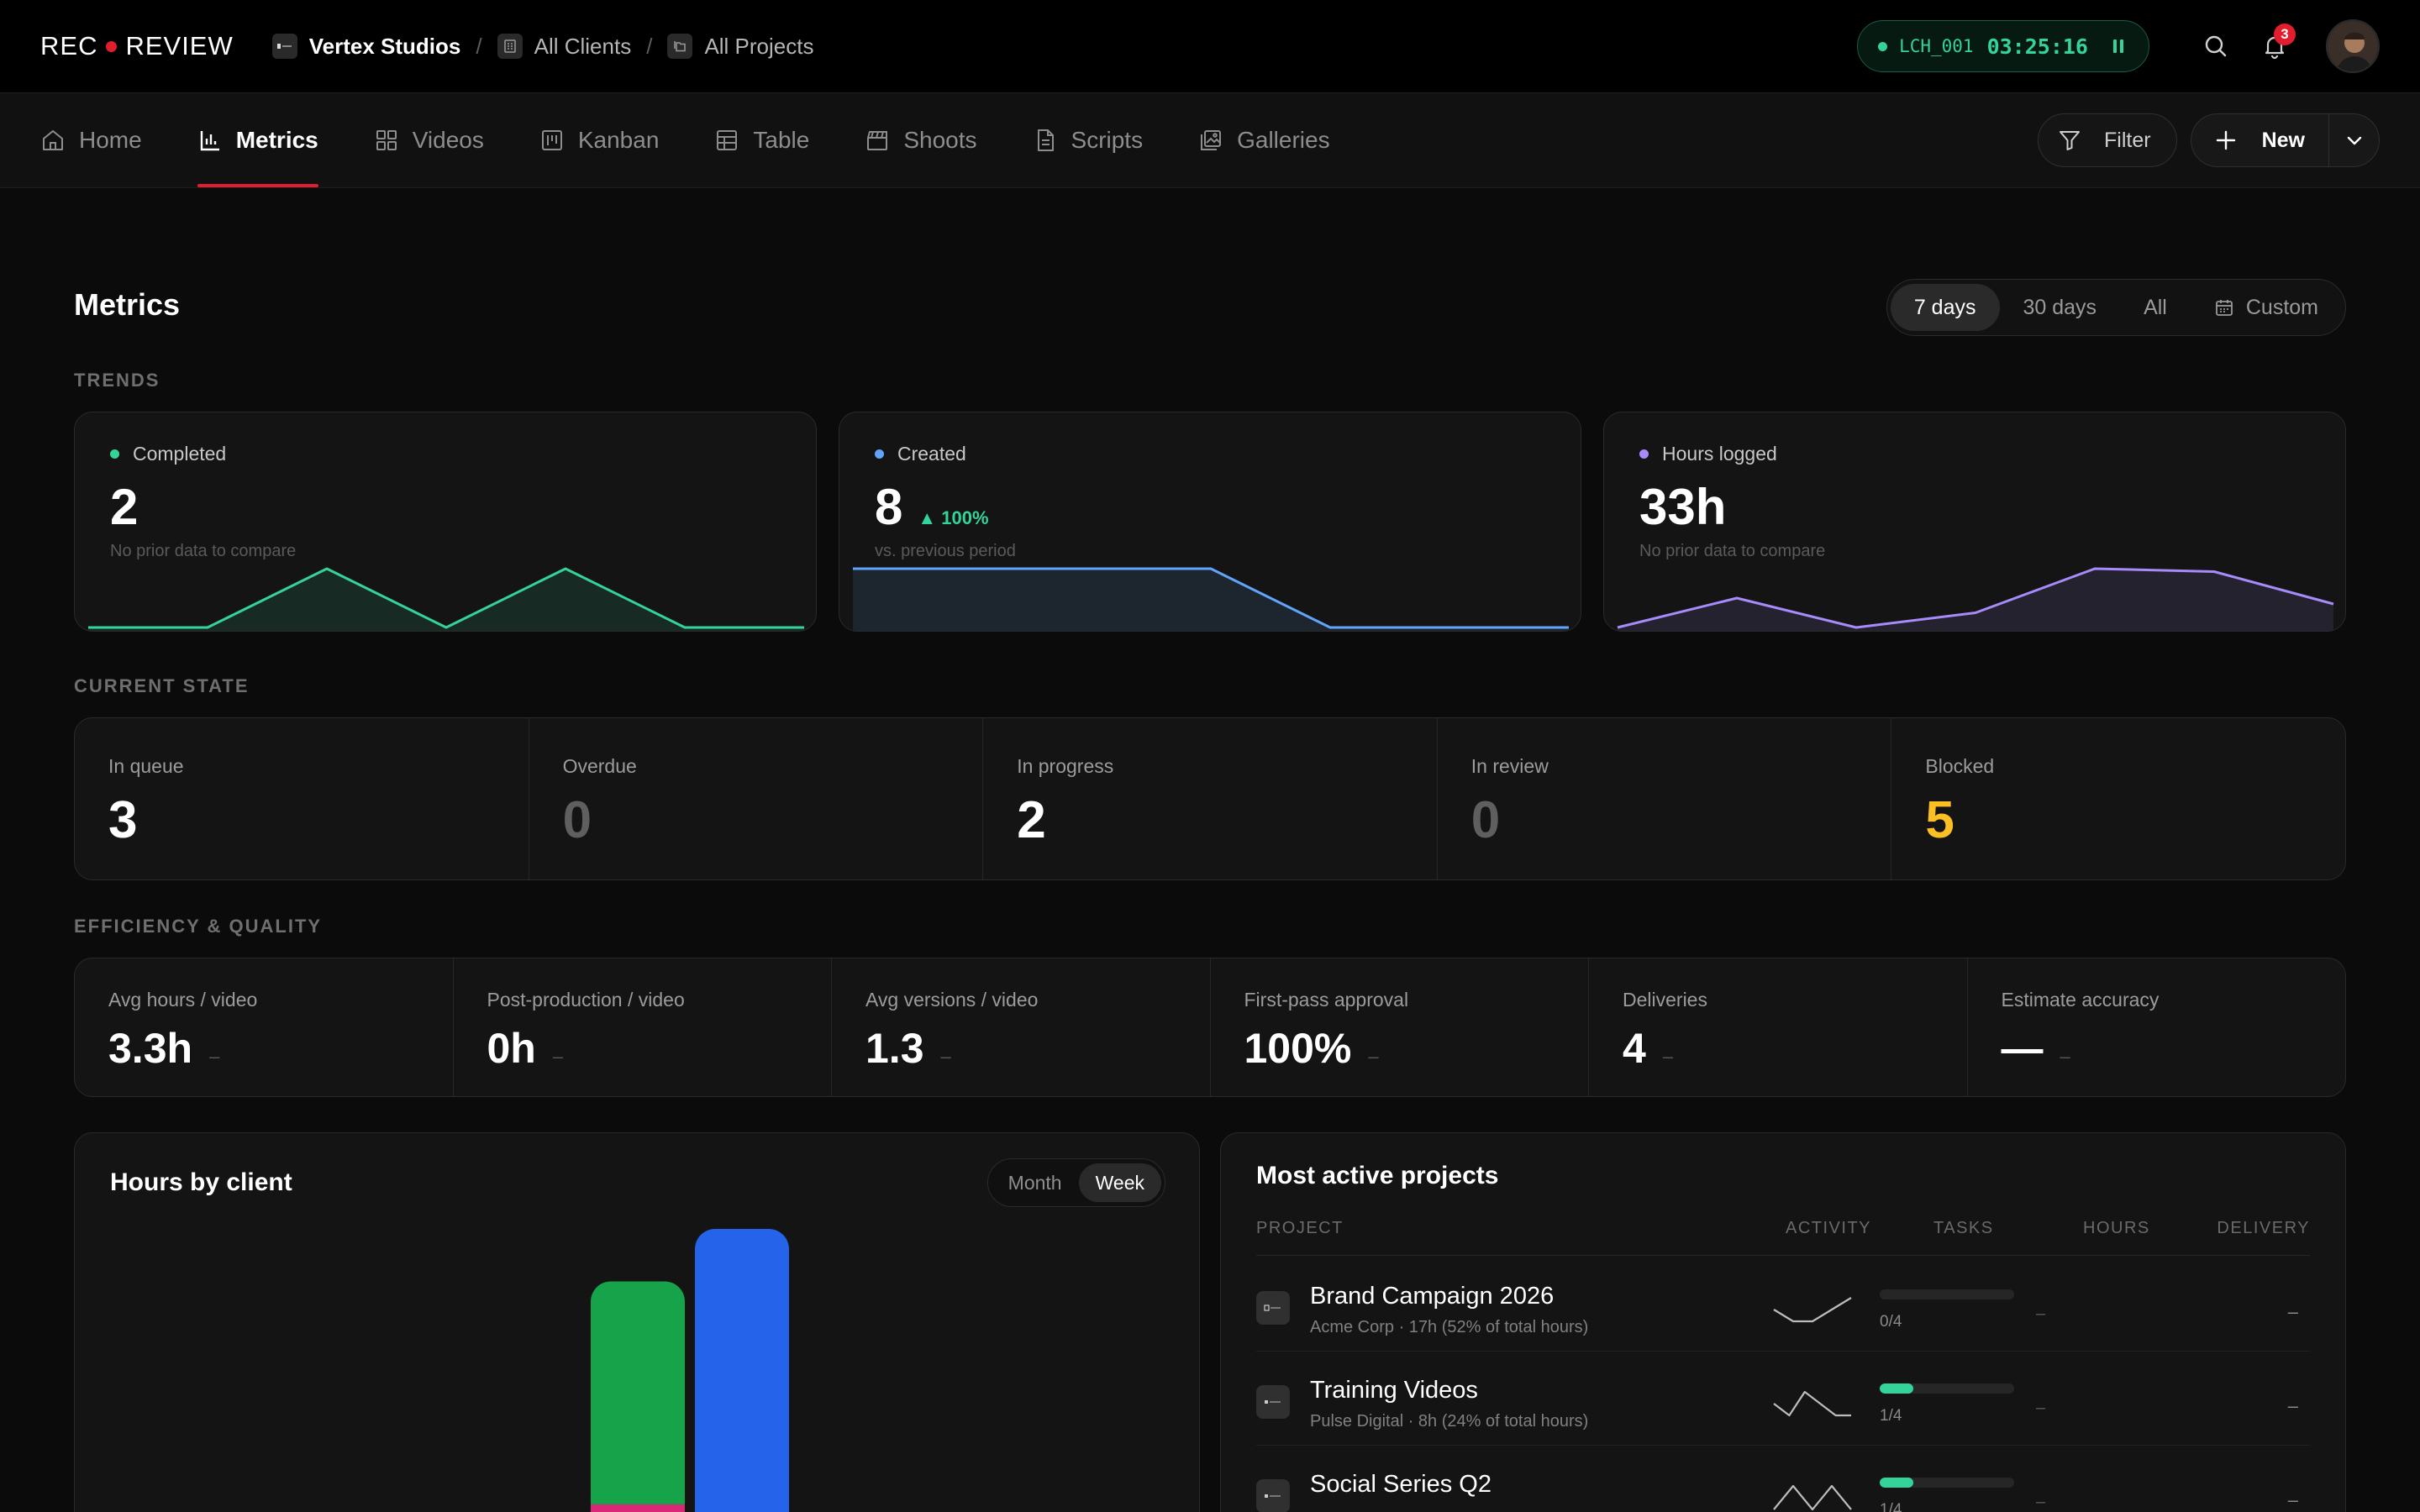 This screenshot has height=1512, width=2420. I want to click on sparkline-area, so click(1976, 600).